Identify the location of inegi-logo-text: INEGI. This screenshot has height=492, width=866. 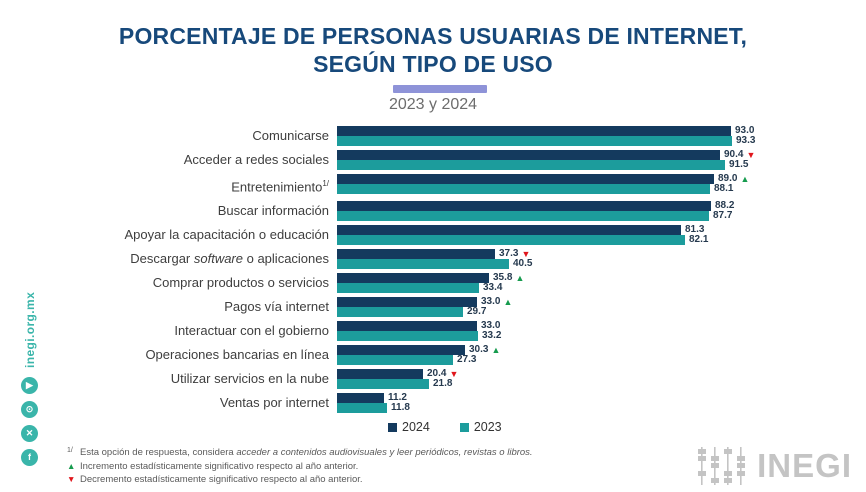
(804, 465).